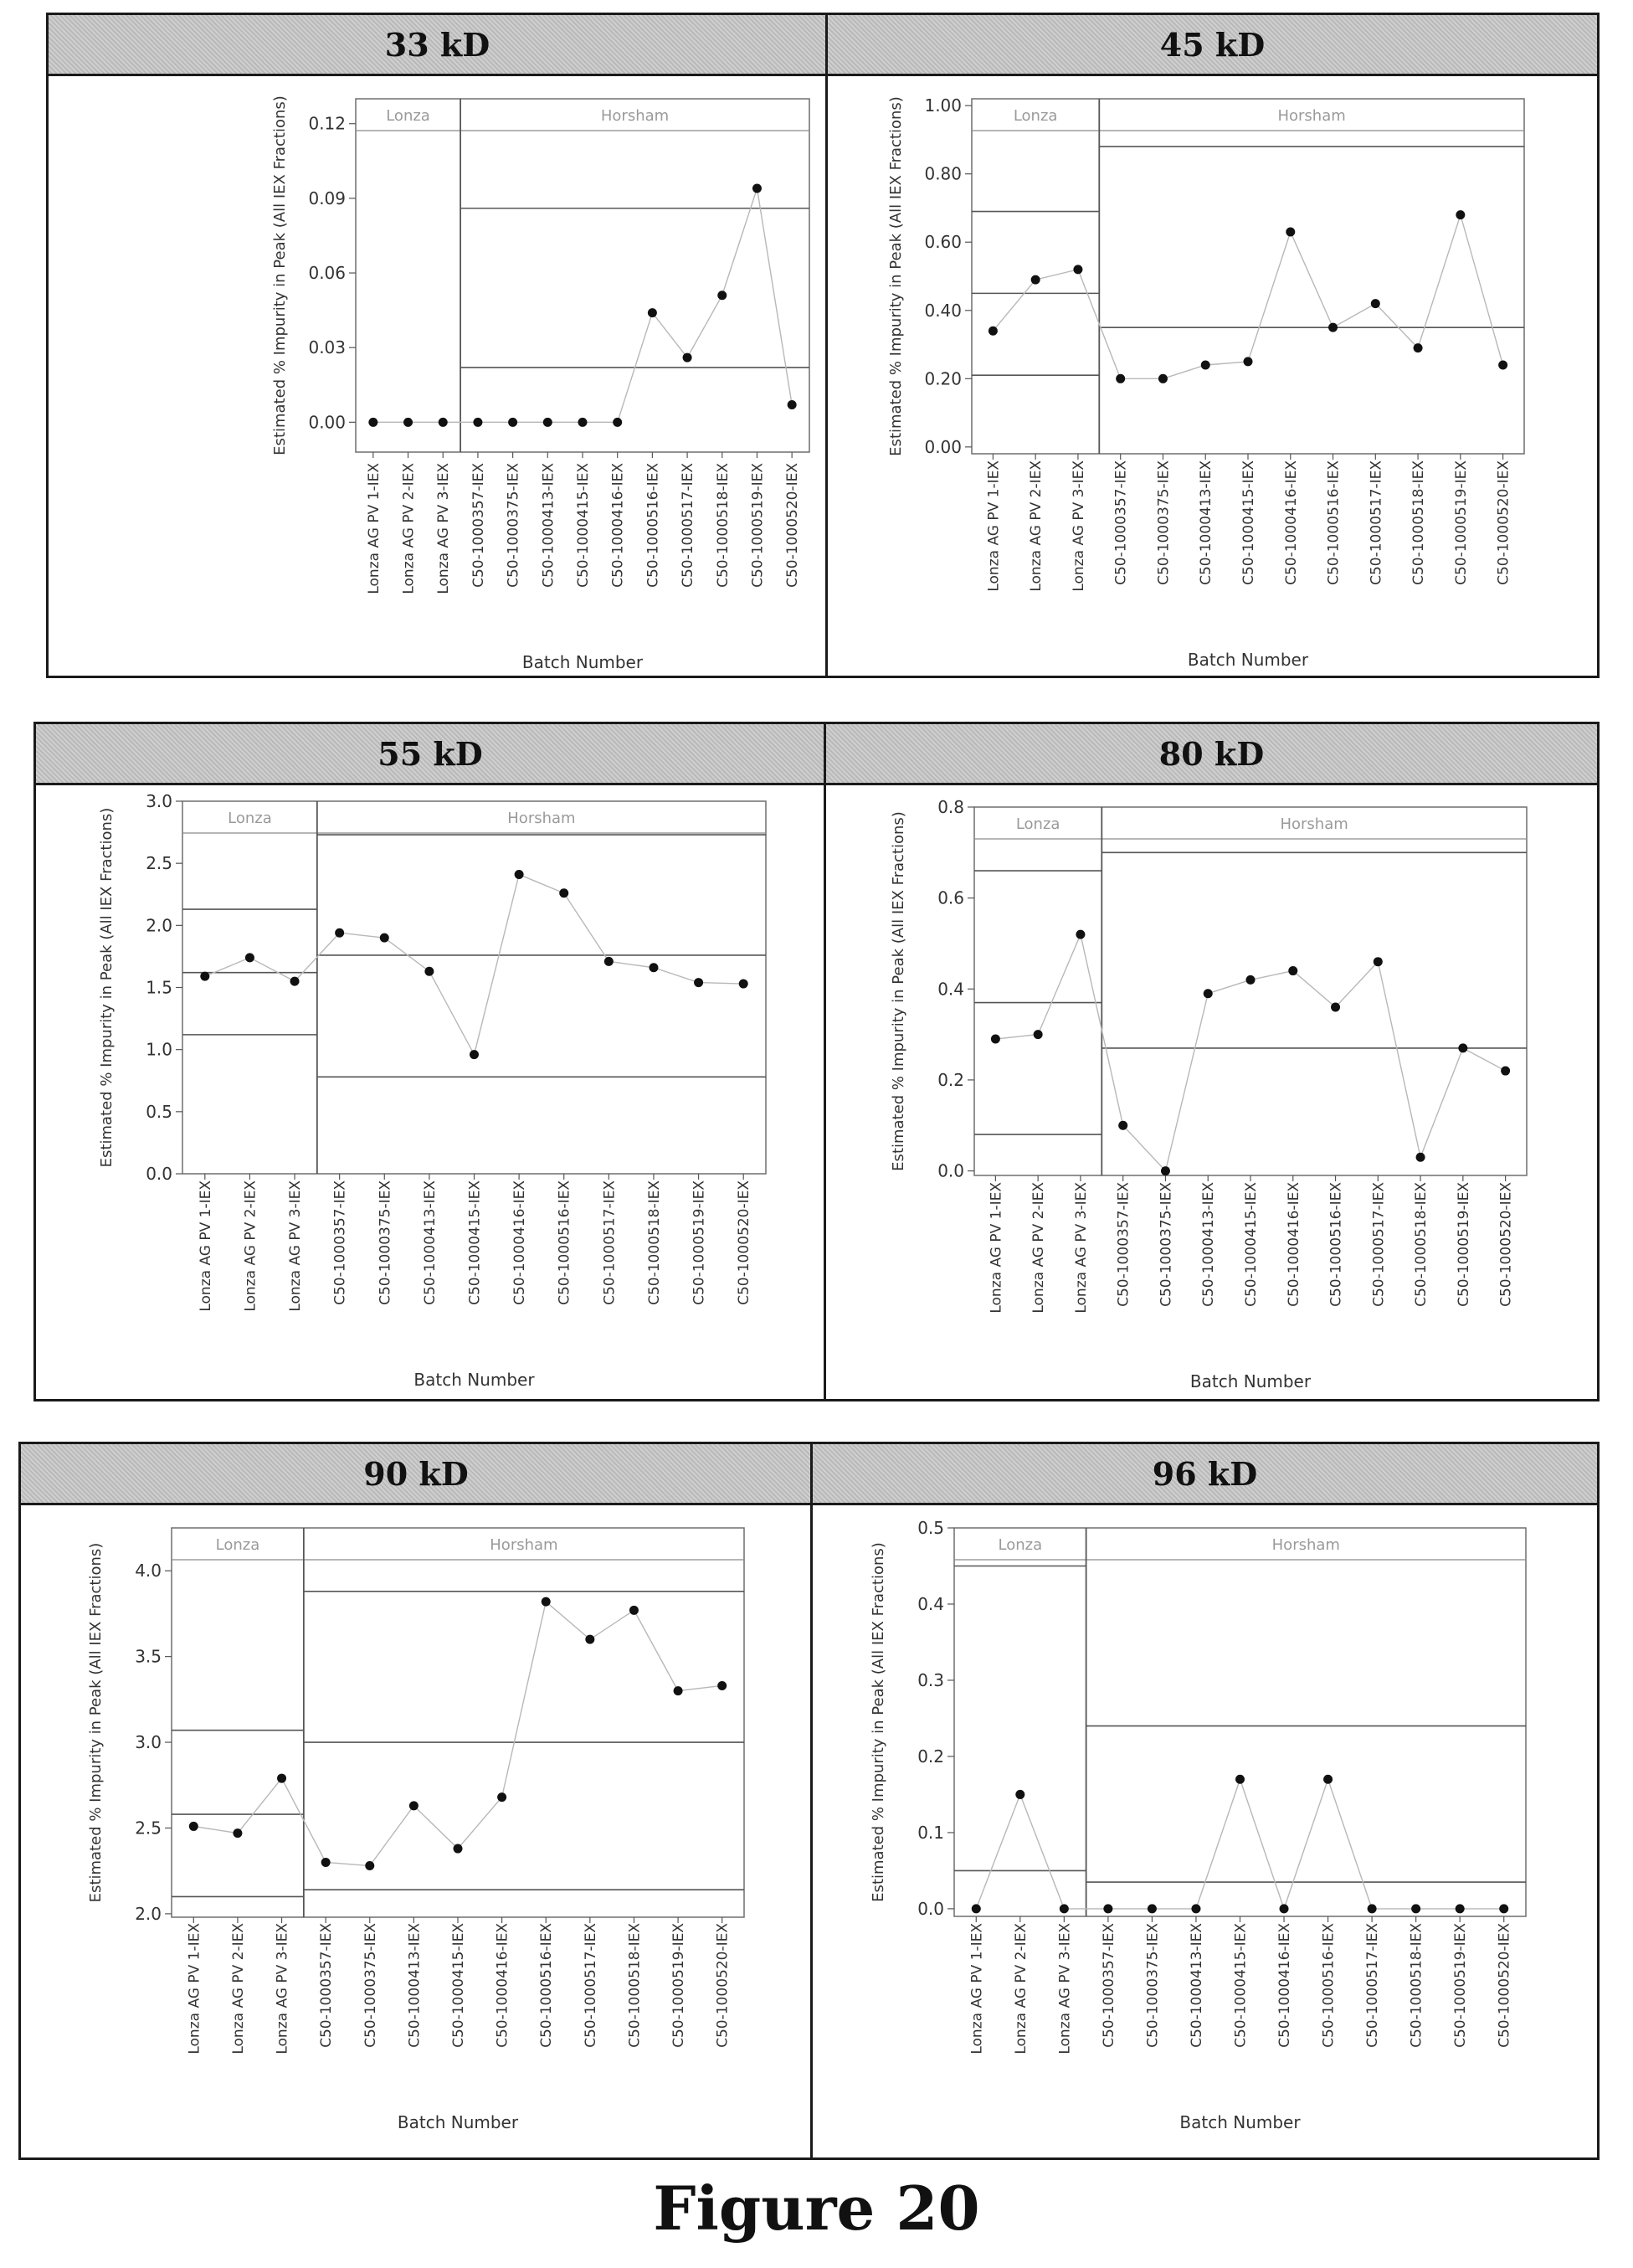  Describe the element at coordinates (430, 755) in the screenshot. I see `panel-header: 55 kD` at that location.